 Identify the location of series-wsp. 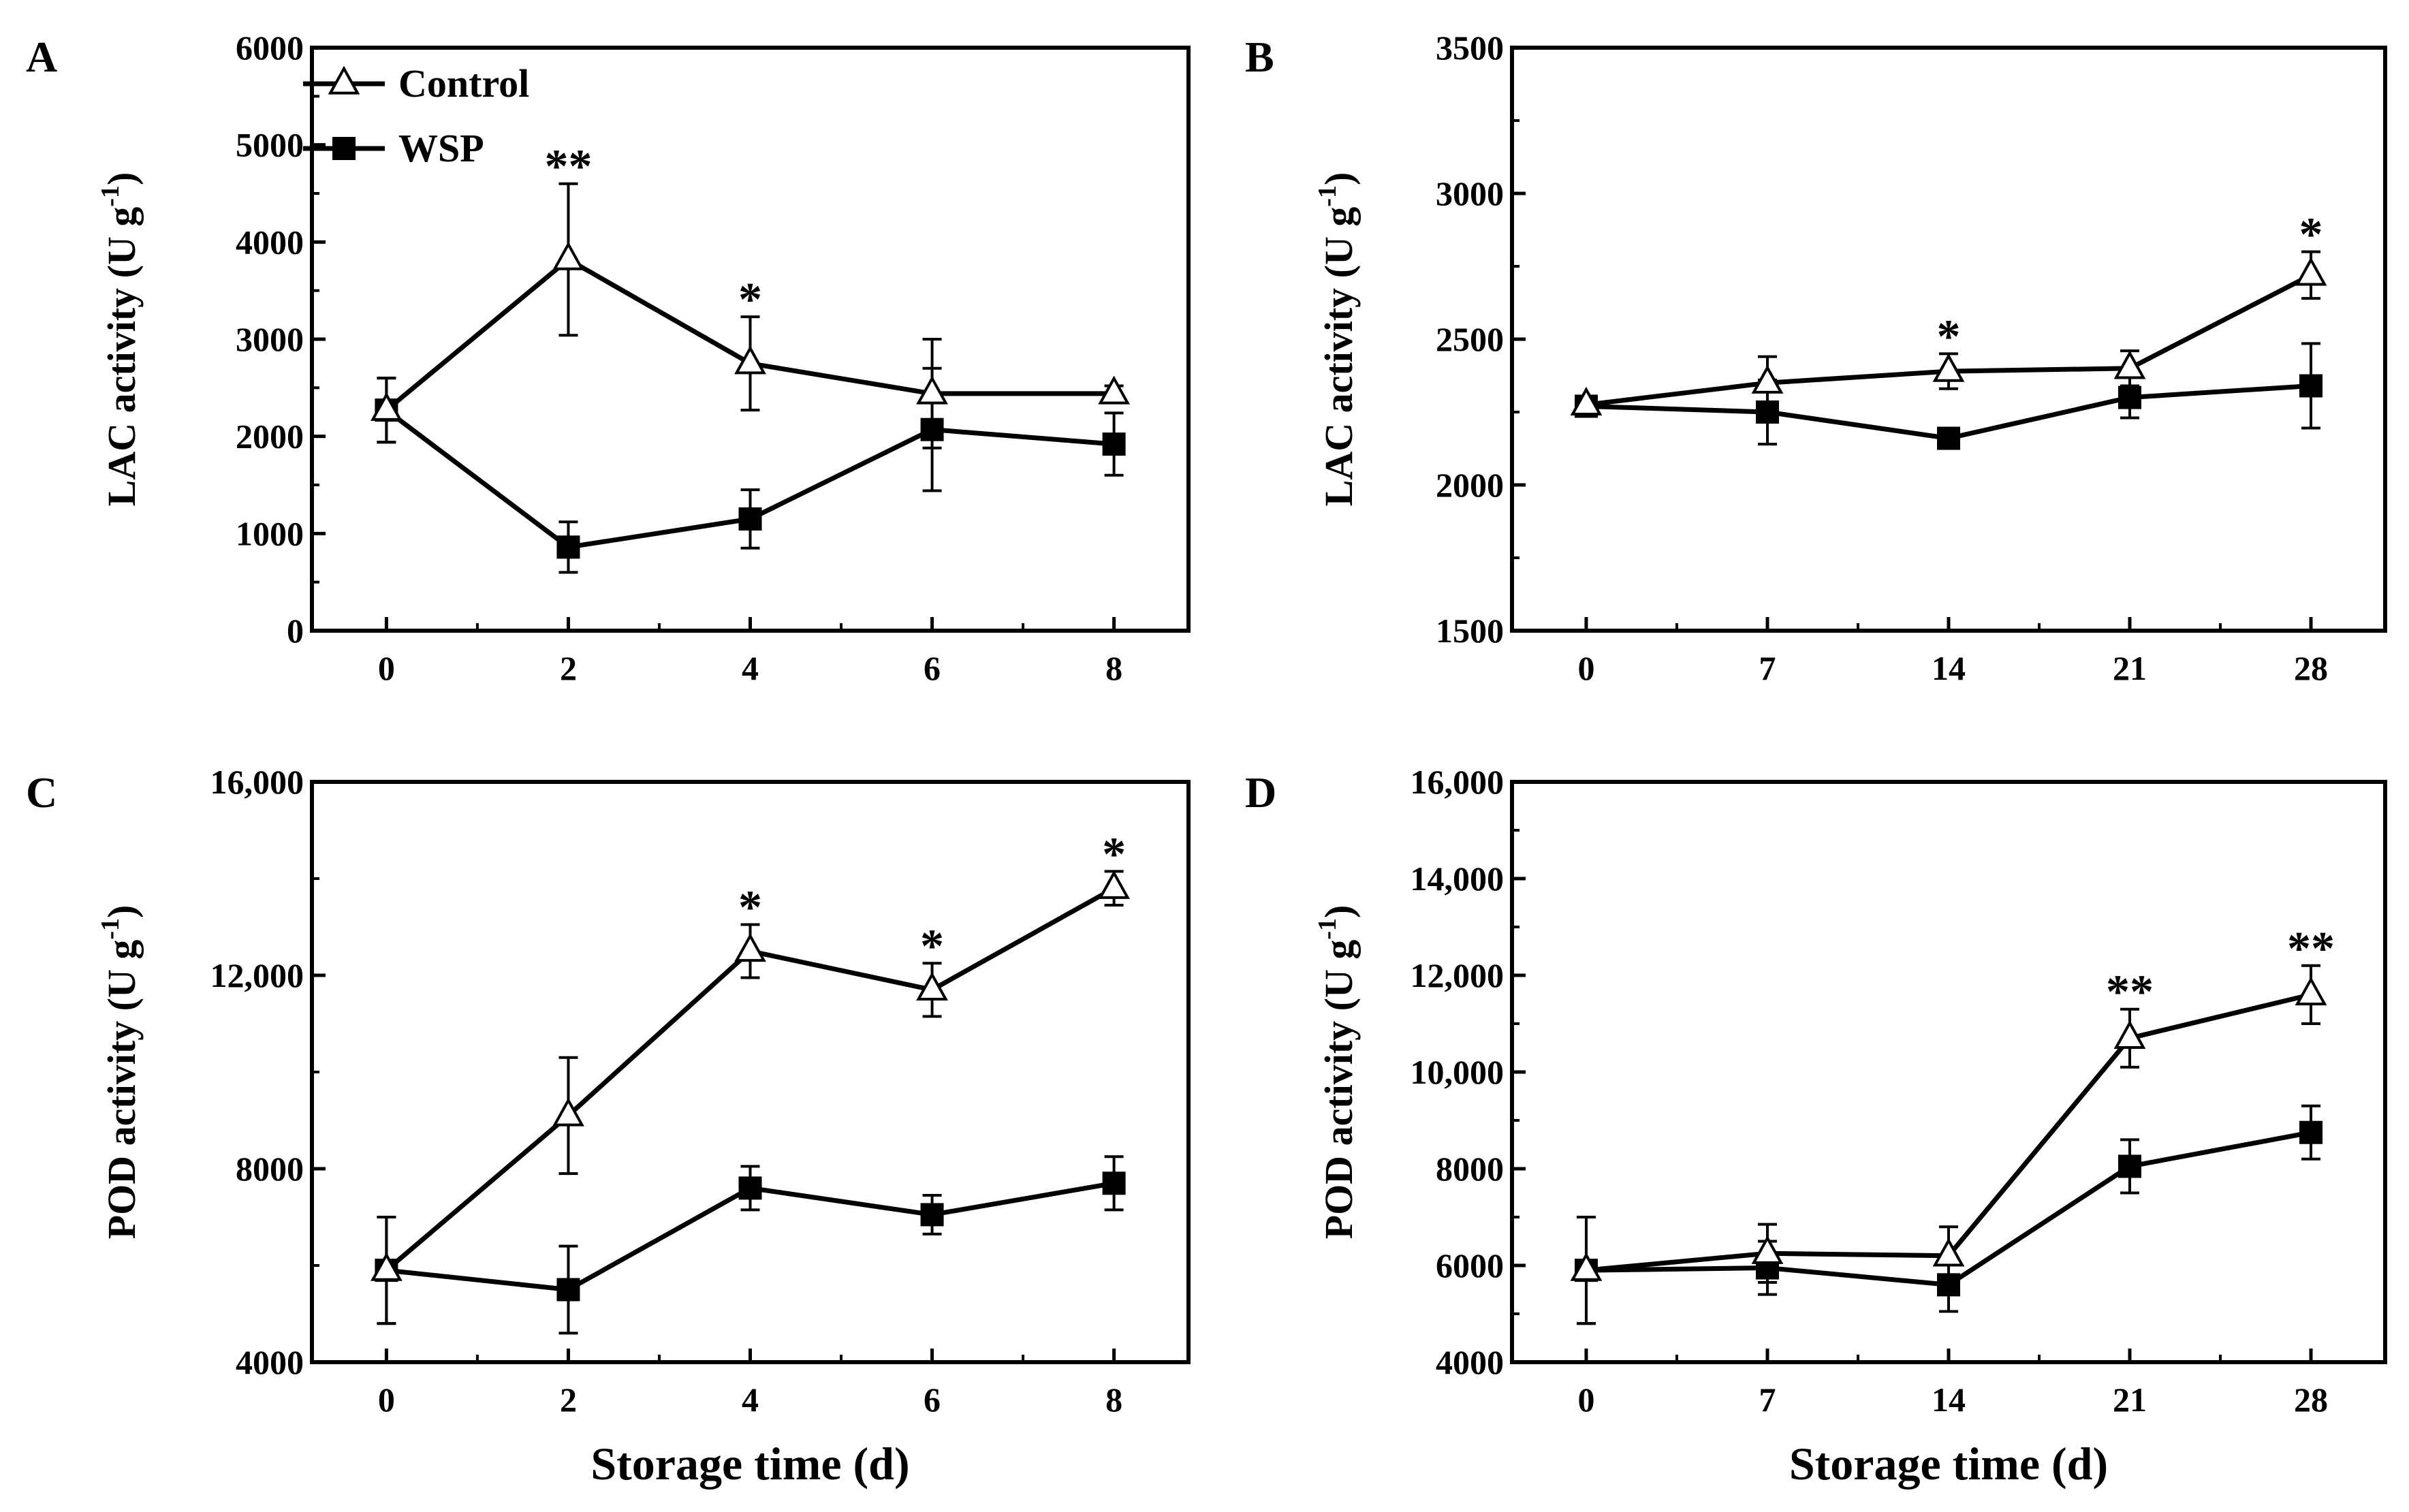
(1949, 1214).